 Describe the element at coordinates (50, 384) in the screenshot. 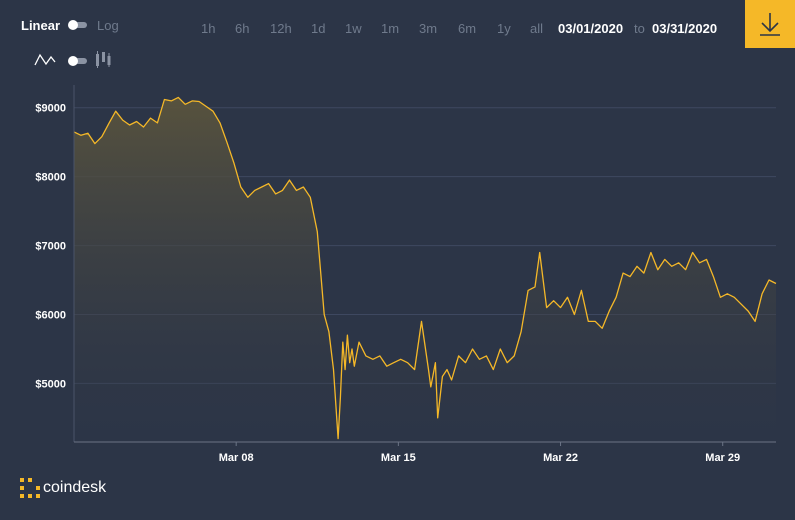

I see `y-tick-label: $5000` at that location.